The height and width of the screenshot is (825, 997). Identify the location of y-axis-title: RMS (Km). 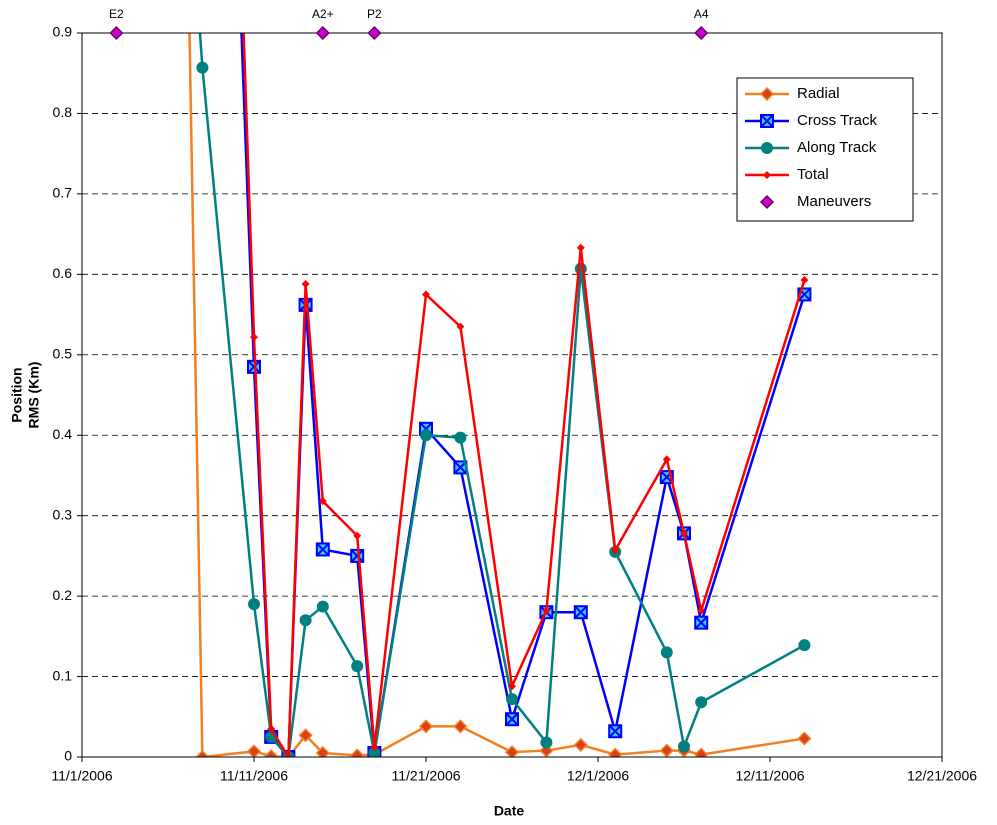
(34, 395).